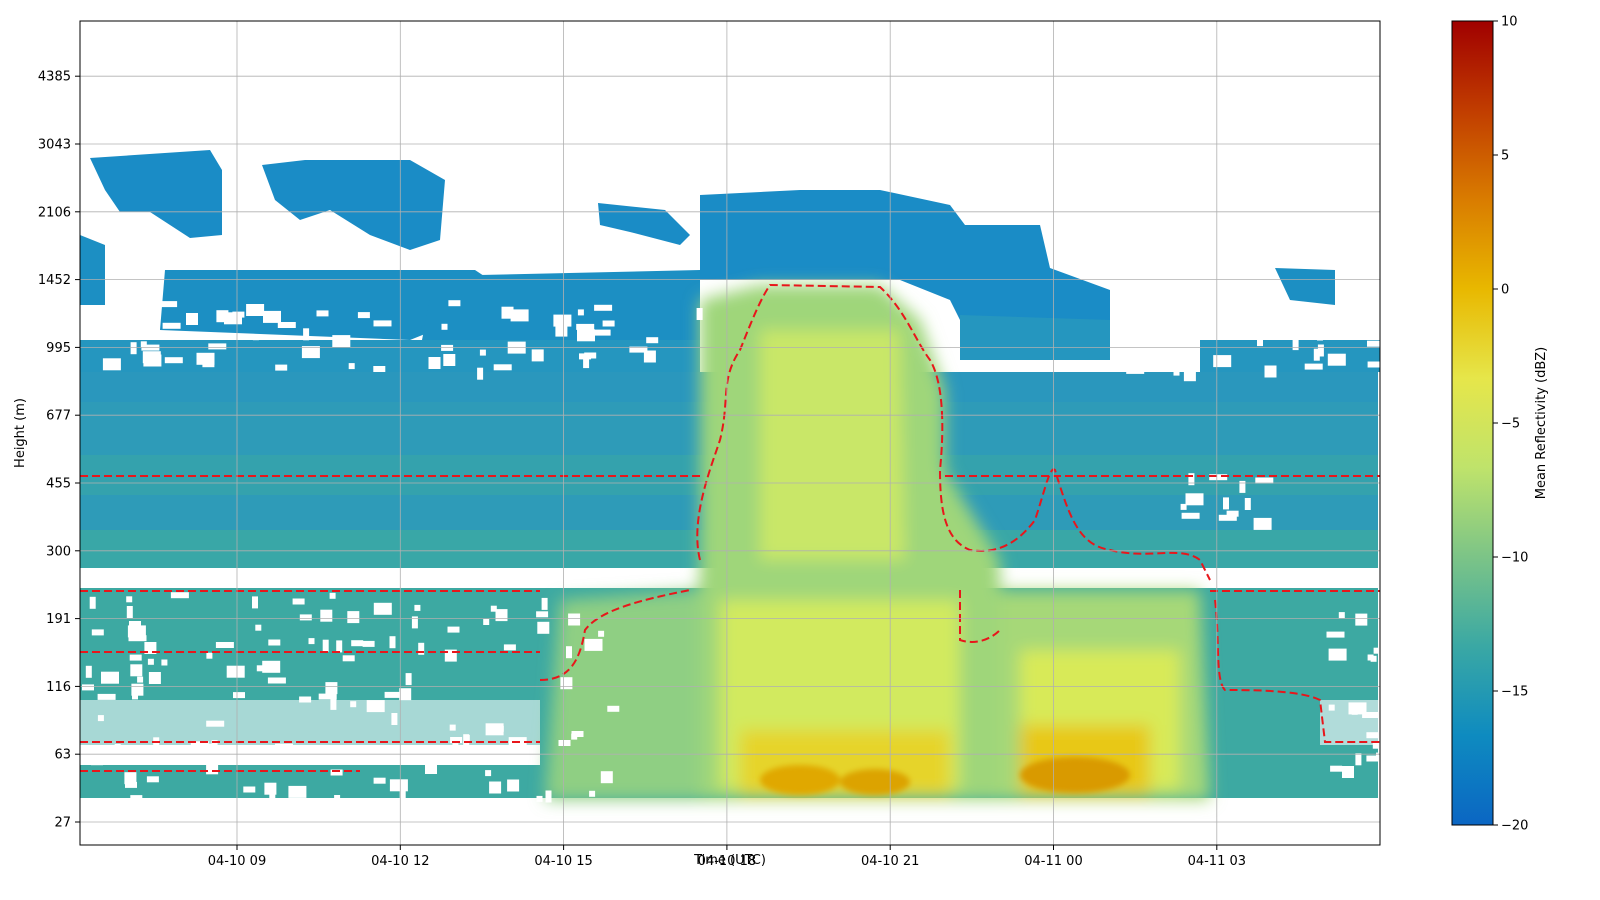 This screenshot has width=1600, height=900. I want to click on colorbar-axis: 10 5 0 −5 −10 −15 −20, so click(1510, 424).